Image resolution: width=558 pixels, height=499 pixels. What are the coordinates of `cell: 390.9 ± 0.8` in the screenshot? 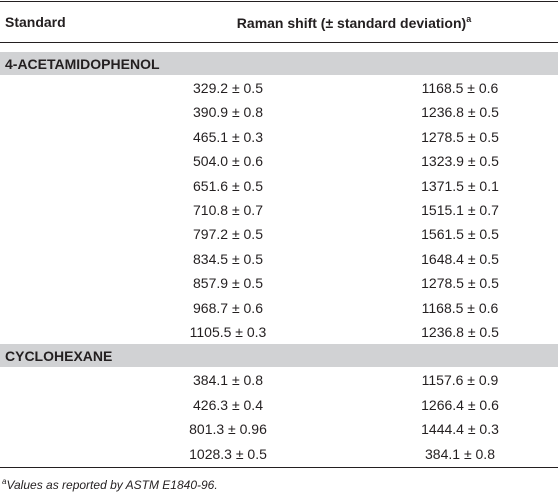 It's located at (228, 112).